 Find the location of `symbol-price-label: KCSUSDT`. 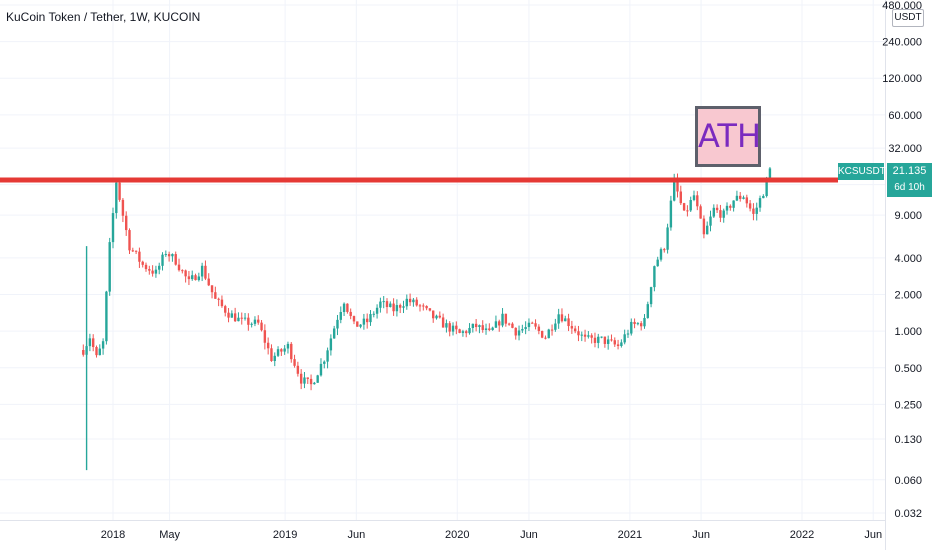

symbol-price-label: KCSUSDT is located at coordinates (862, 171).